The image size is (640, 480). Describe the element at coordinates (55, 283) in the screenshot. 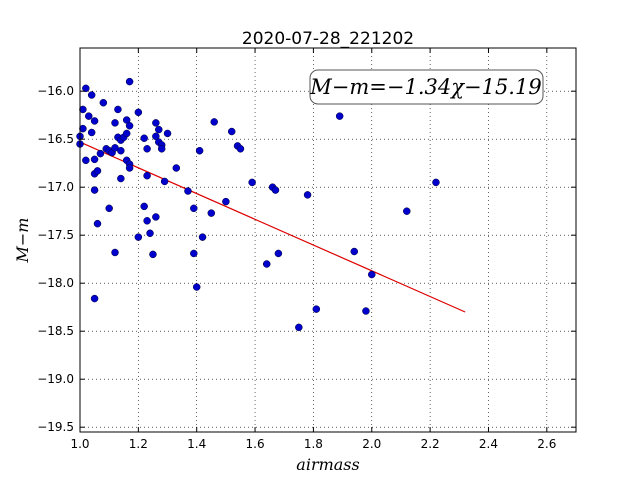

I see `y-tick-label: −18.0` at that location.